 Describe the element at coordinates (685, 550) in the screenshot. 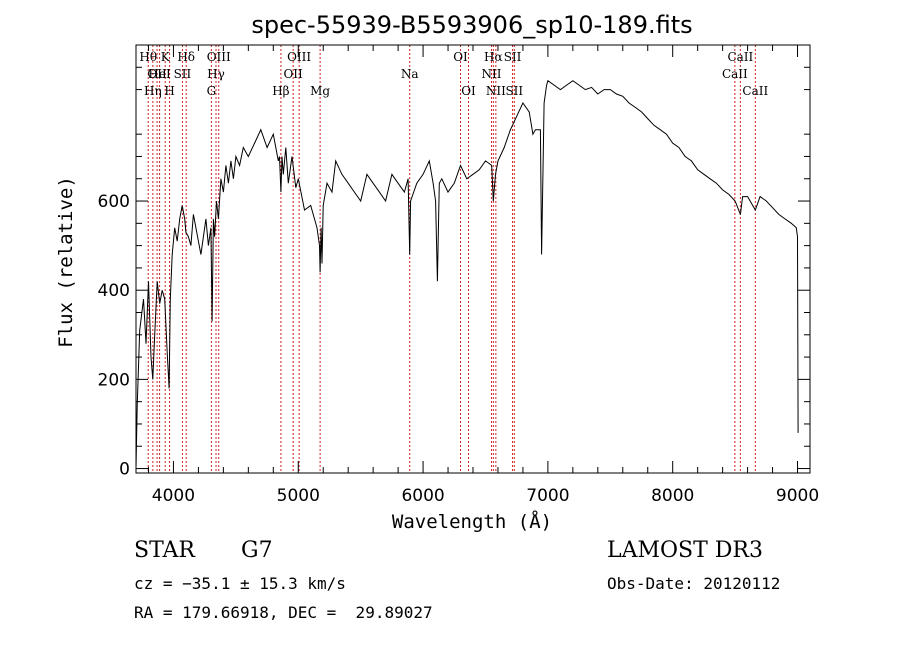

I see `survey-name: LAMOST DR3` at that location.